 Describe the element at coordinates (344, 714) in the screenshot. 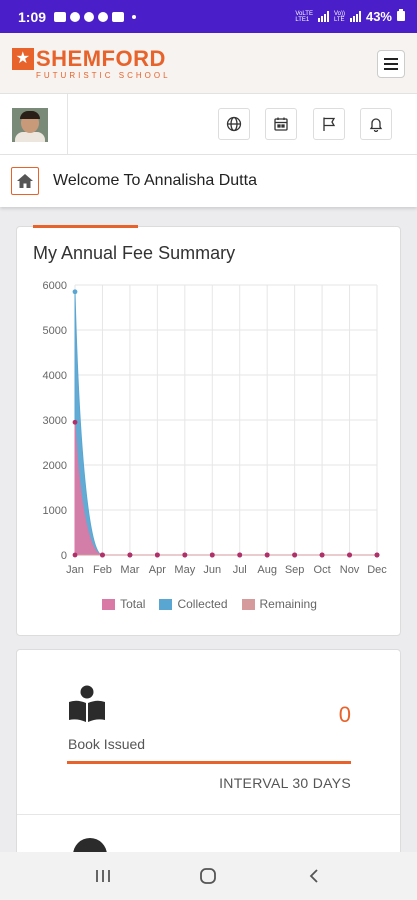

I see `book-issued-count: 0` at that location.